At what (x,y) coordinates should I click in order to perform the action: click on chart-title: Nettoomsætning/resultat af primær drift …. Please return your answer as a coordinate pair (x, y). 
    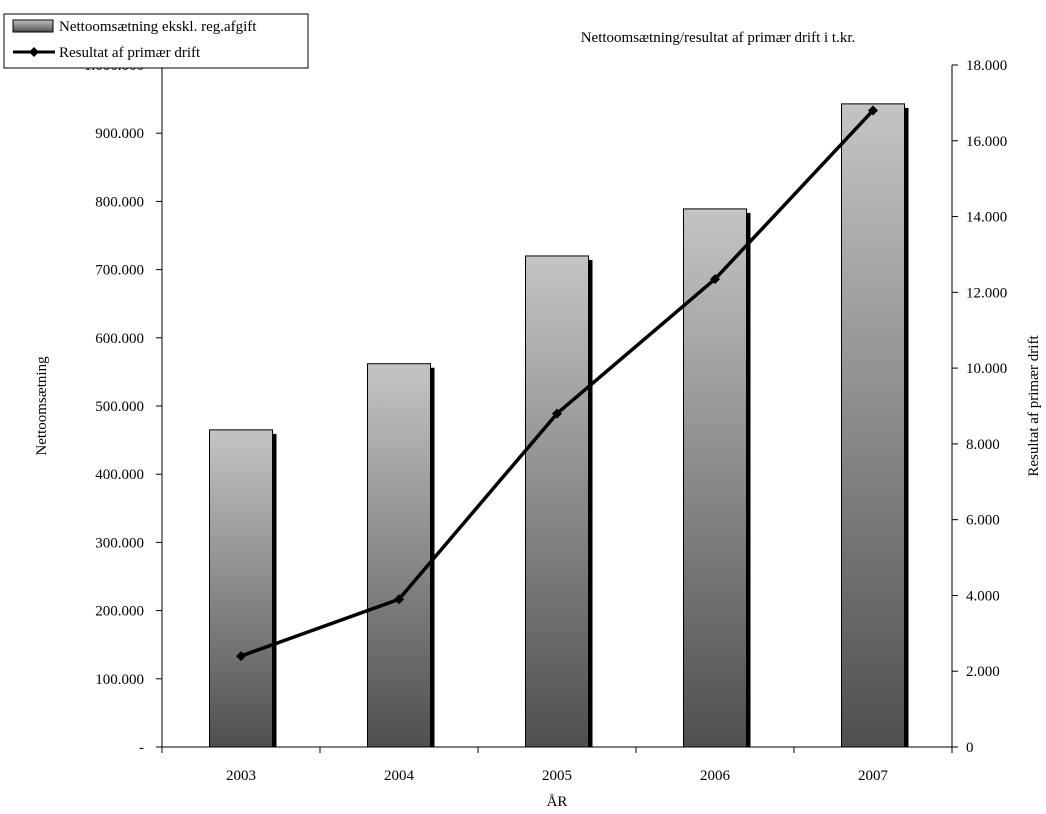
    Looking at the image, I should click on (718, 38).